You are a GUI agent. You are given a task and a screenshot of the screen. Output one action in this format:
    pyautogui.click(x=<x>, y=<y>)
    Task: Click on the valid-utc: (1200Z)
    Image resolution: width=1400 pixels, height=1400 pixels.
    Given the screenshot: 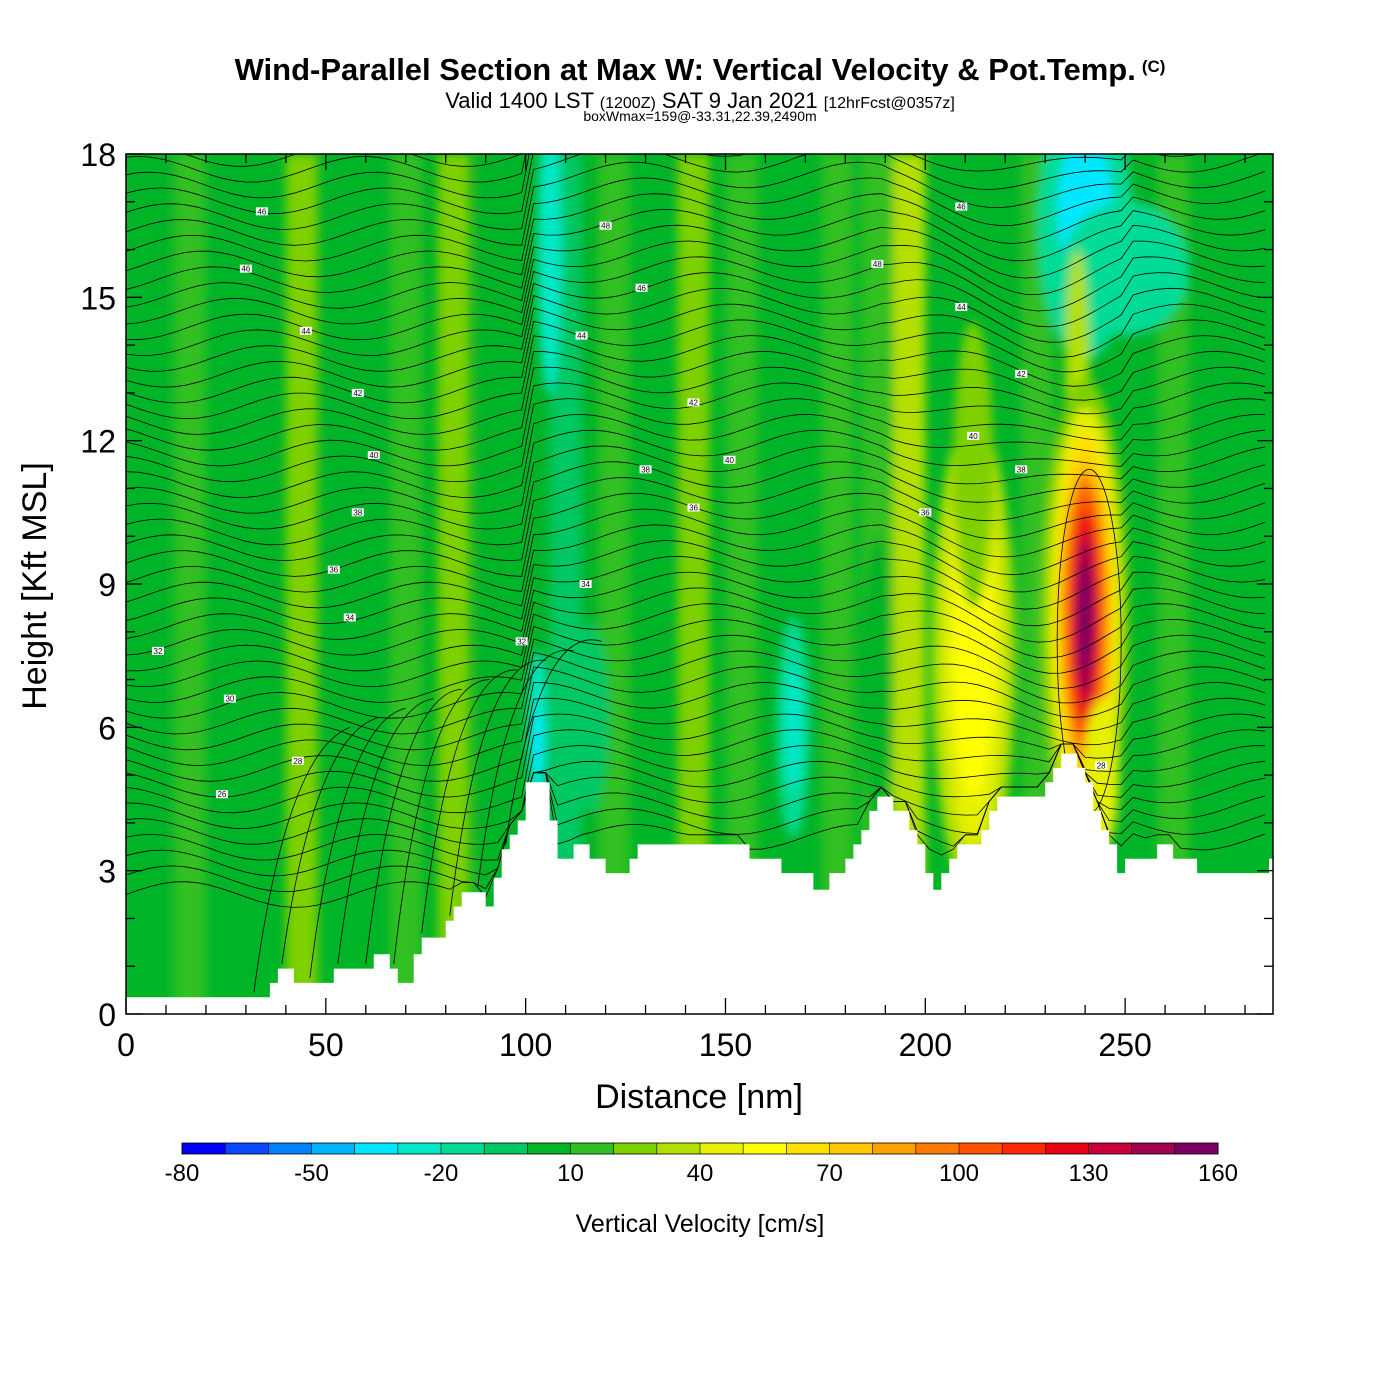 What is the action you would take?
    pyautogui.click(x=627, y=103)
    